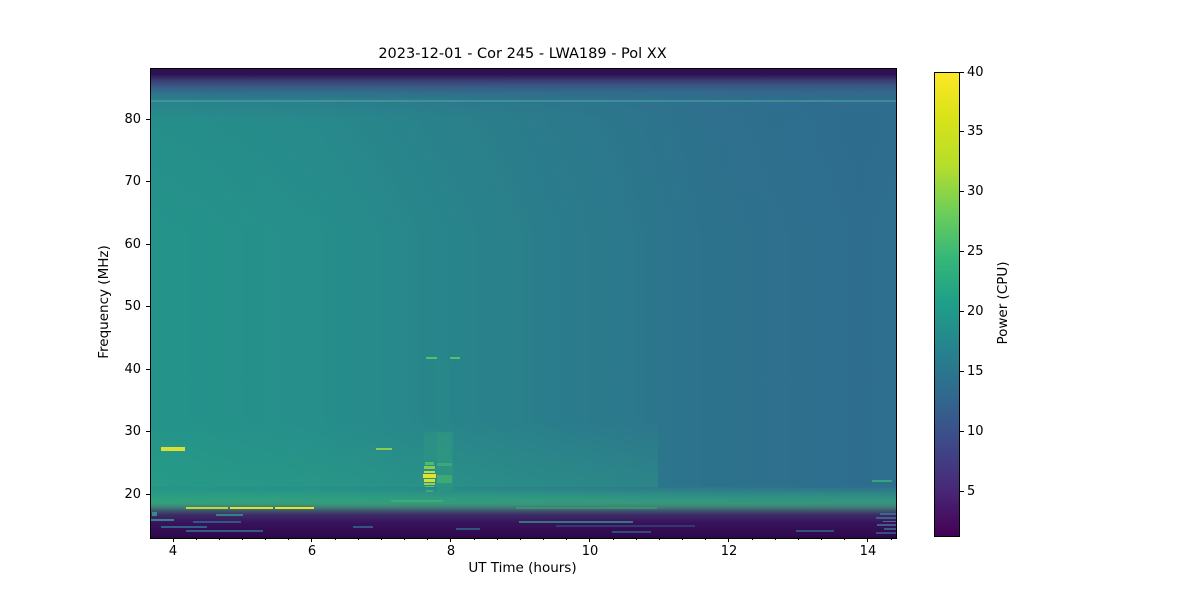 The width and height of the screenshot is (1200, 600). I want to click on x-tick-label: 6, so click(312, 551).